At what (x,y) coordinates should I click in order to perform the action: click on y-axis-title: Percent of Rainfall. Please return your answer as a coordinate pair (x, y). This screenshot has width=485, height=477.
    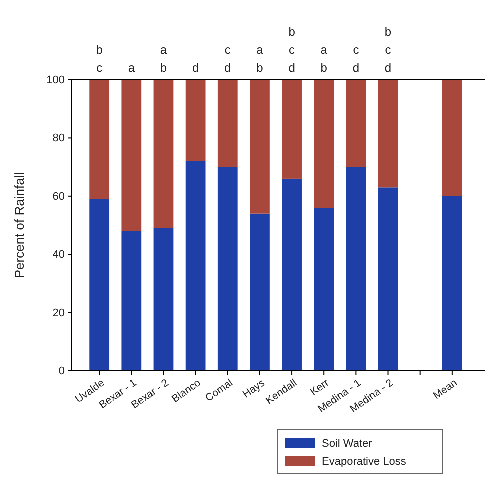
    Looking at the image, I should click on (19, 225).